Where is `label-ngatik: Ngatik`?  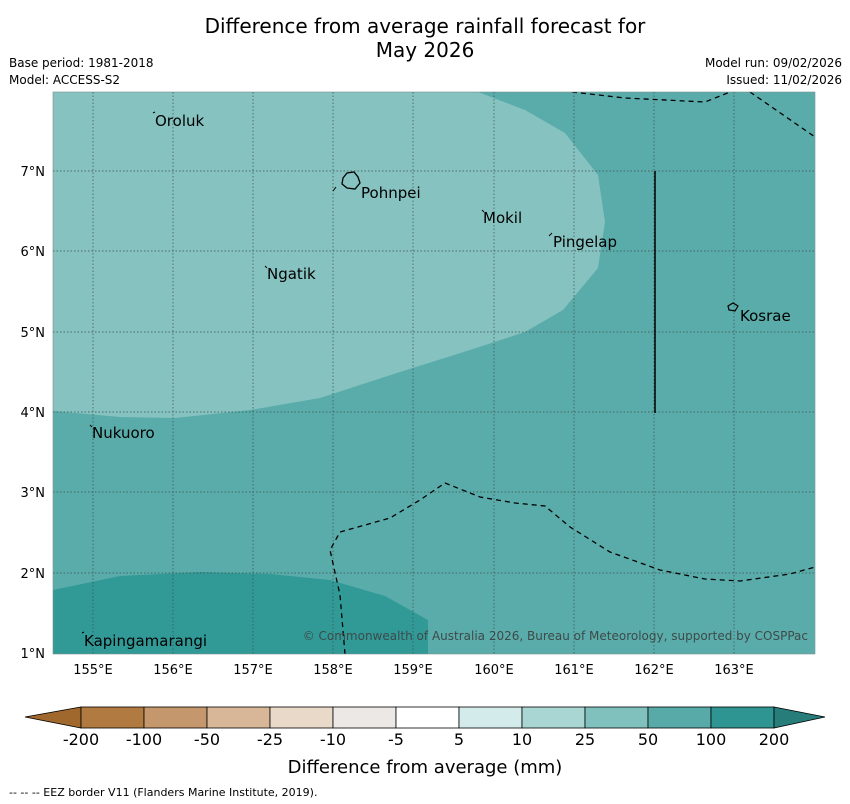 label-ngatik: Ngatik is located at coordinates (291, 274).